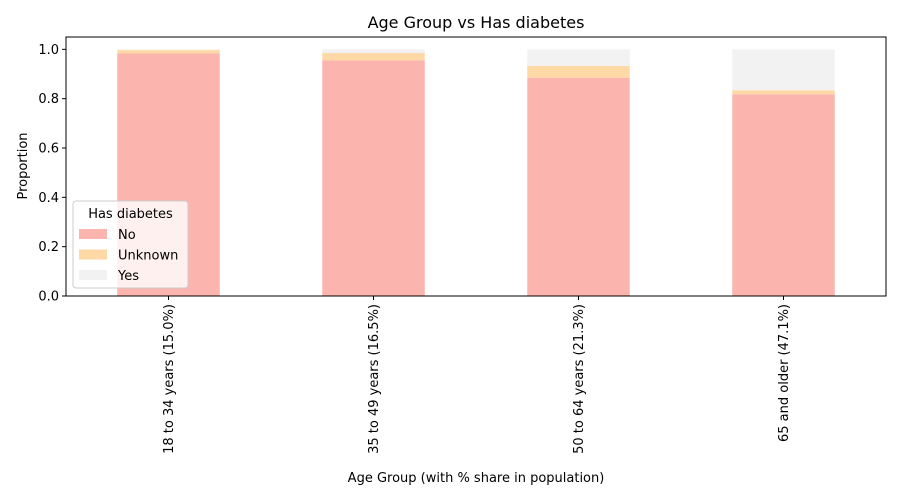 The image size is (900, 504). What do you see at coordinates (374, 379) in the screenshot?
I see `x-tick-label: 35 to 49 years (16.5%)` at bounding box center [374, 379].